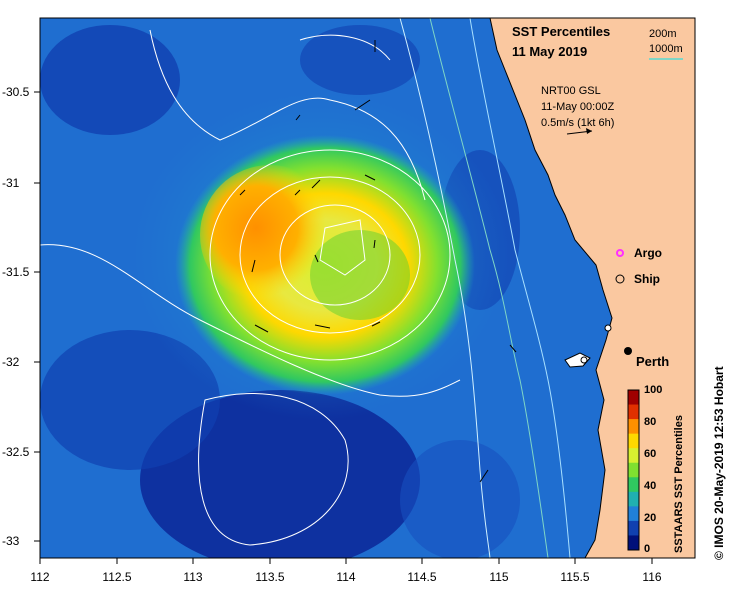 The width and height of the screenshot is (739, 592). I want to click on x-tick: 113, so click(193, 577).